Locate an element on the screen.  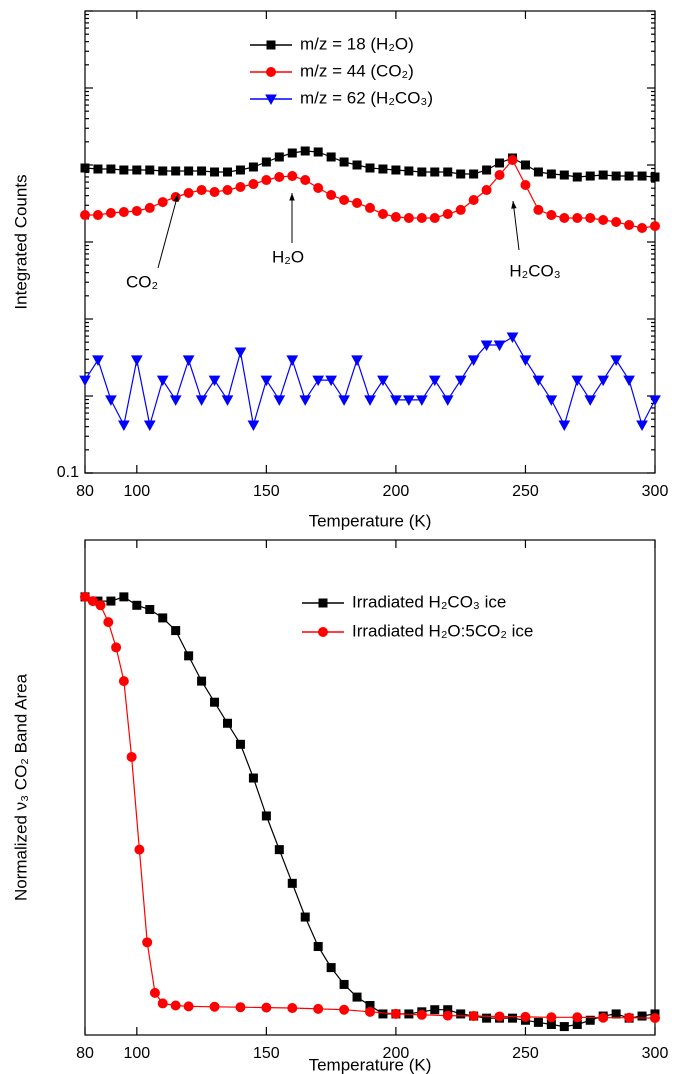
series-line is located at coordinates (370, 381).